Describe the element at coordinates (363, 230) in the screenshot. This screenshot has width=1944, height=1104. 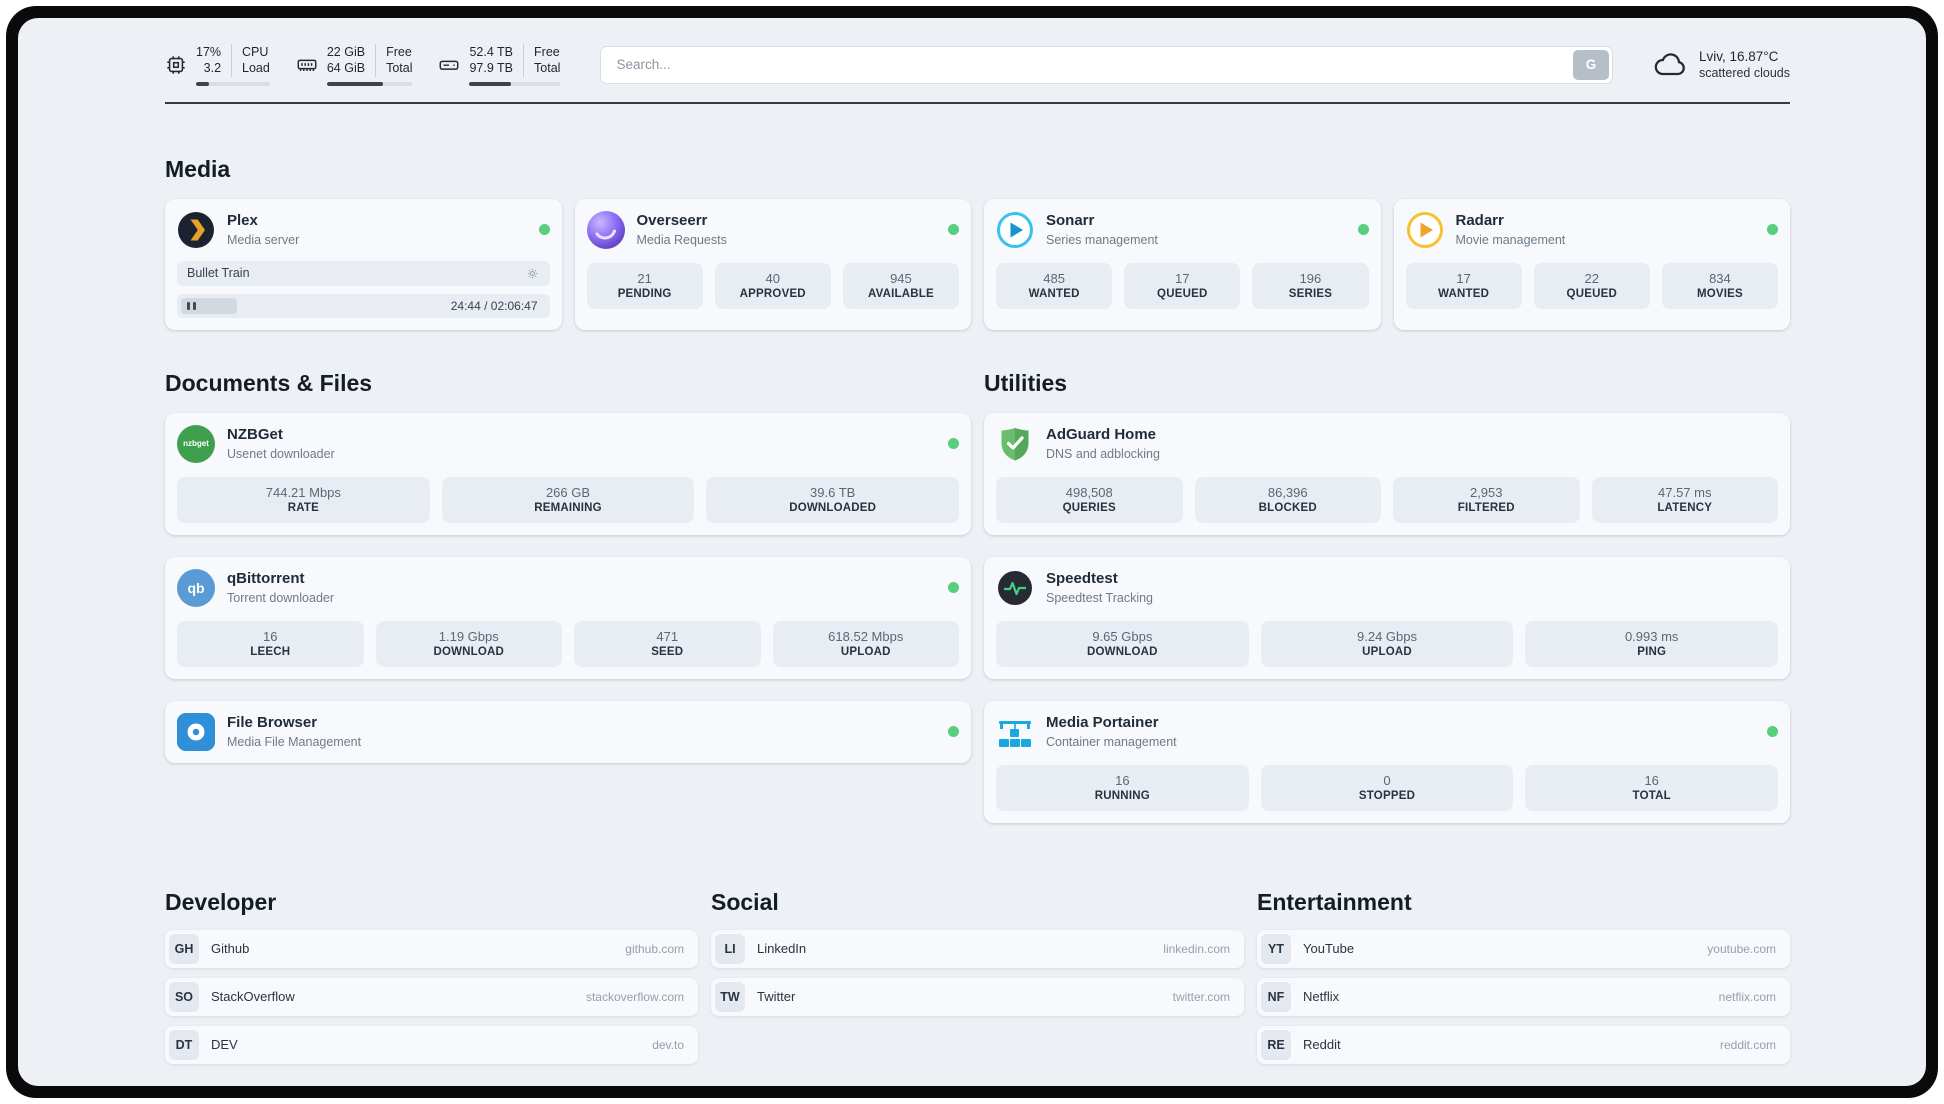
I see `plex-app-link: Plex Media server` at that location.